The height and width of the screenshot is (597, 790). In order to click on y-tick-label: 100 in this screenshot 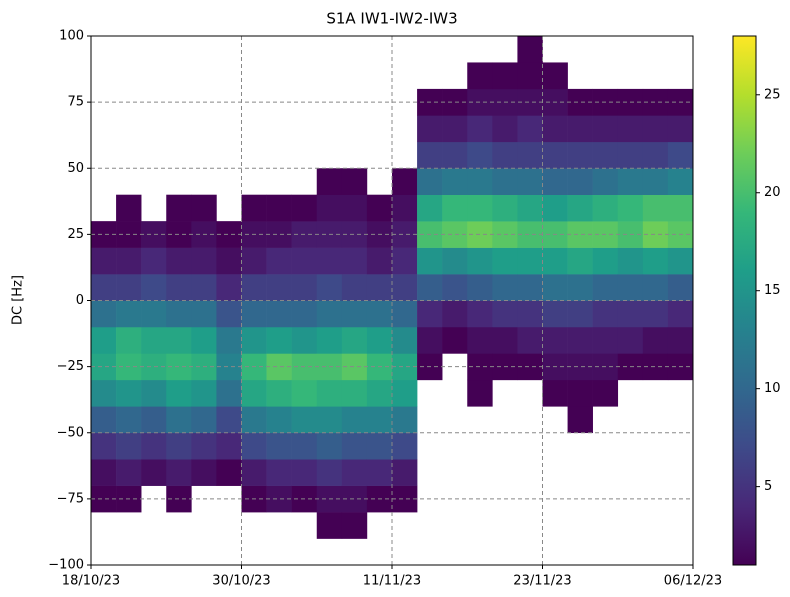, I will do `click(71, 36)`.